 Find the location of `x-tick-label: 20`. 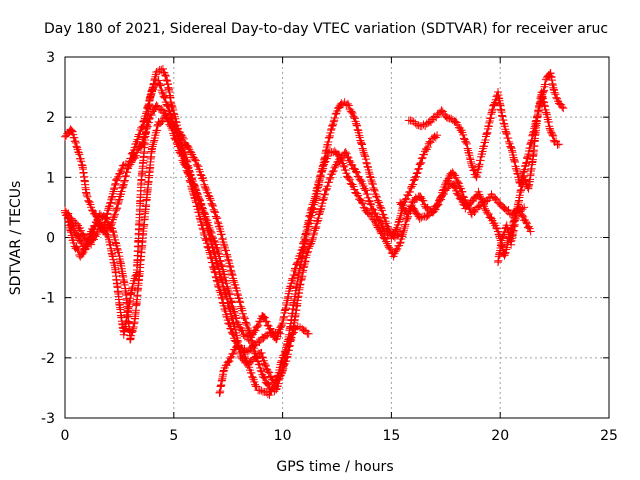

x-tick-label: 20 is located at coordinates (500, 436).